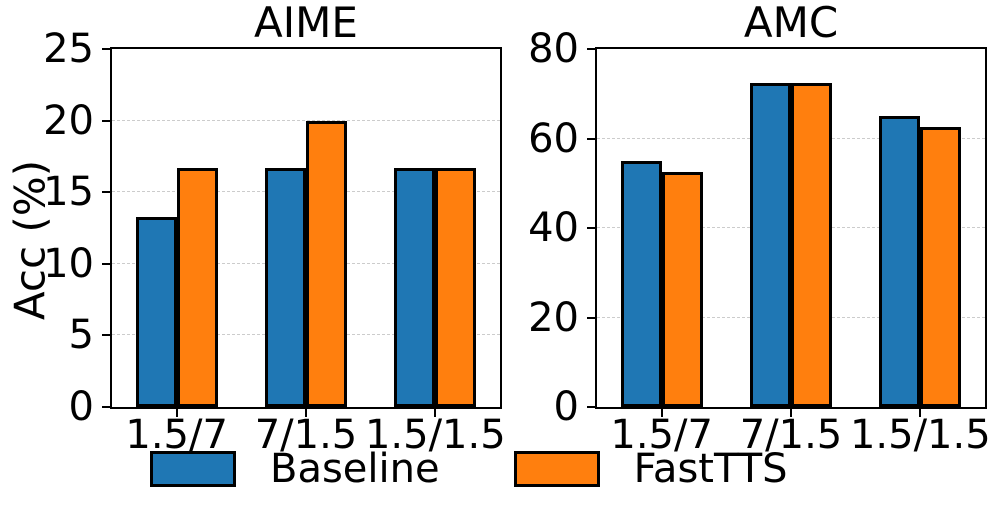 This screenshot has width=997, height=519. What do you see at coordinates (81, 335) in the screenshot?
I see `y-tick-label: 5` at bounding box center [81, 335].